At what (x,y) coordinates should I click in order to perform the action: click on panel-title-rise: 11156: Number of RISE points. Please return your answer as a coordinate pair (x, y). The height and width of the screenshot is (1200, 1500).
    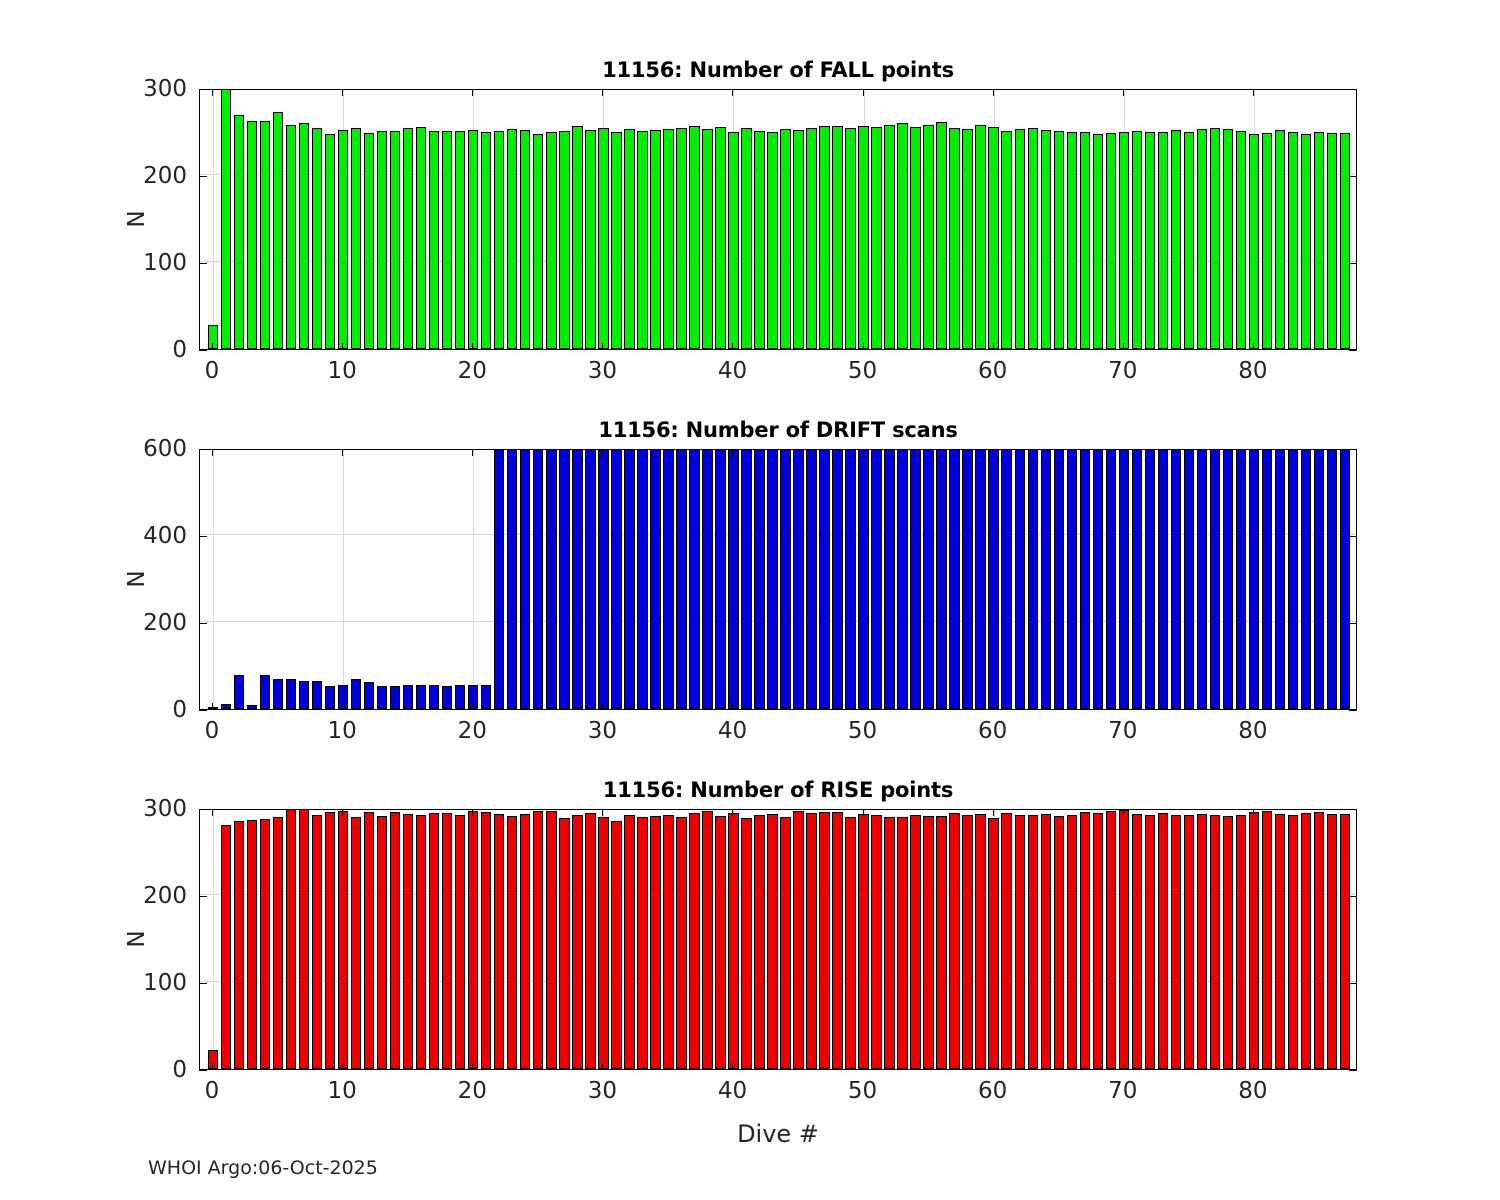
    Looking at the image, I should click on (778, 790).